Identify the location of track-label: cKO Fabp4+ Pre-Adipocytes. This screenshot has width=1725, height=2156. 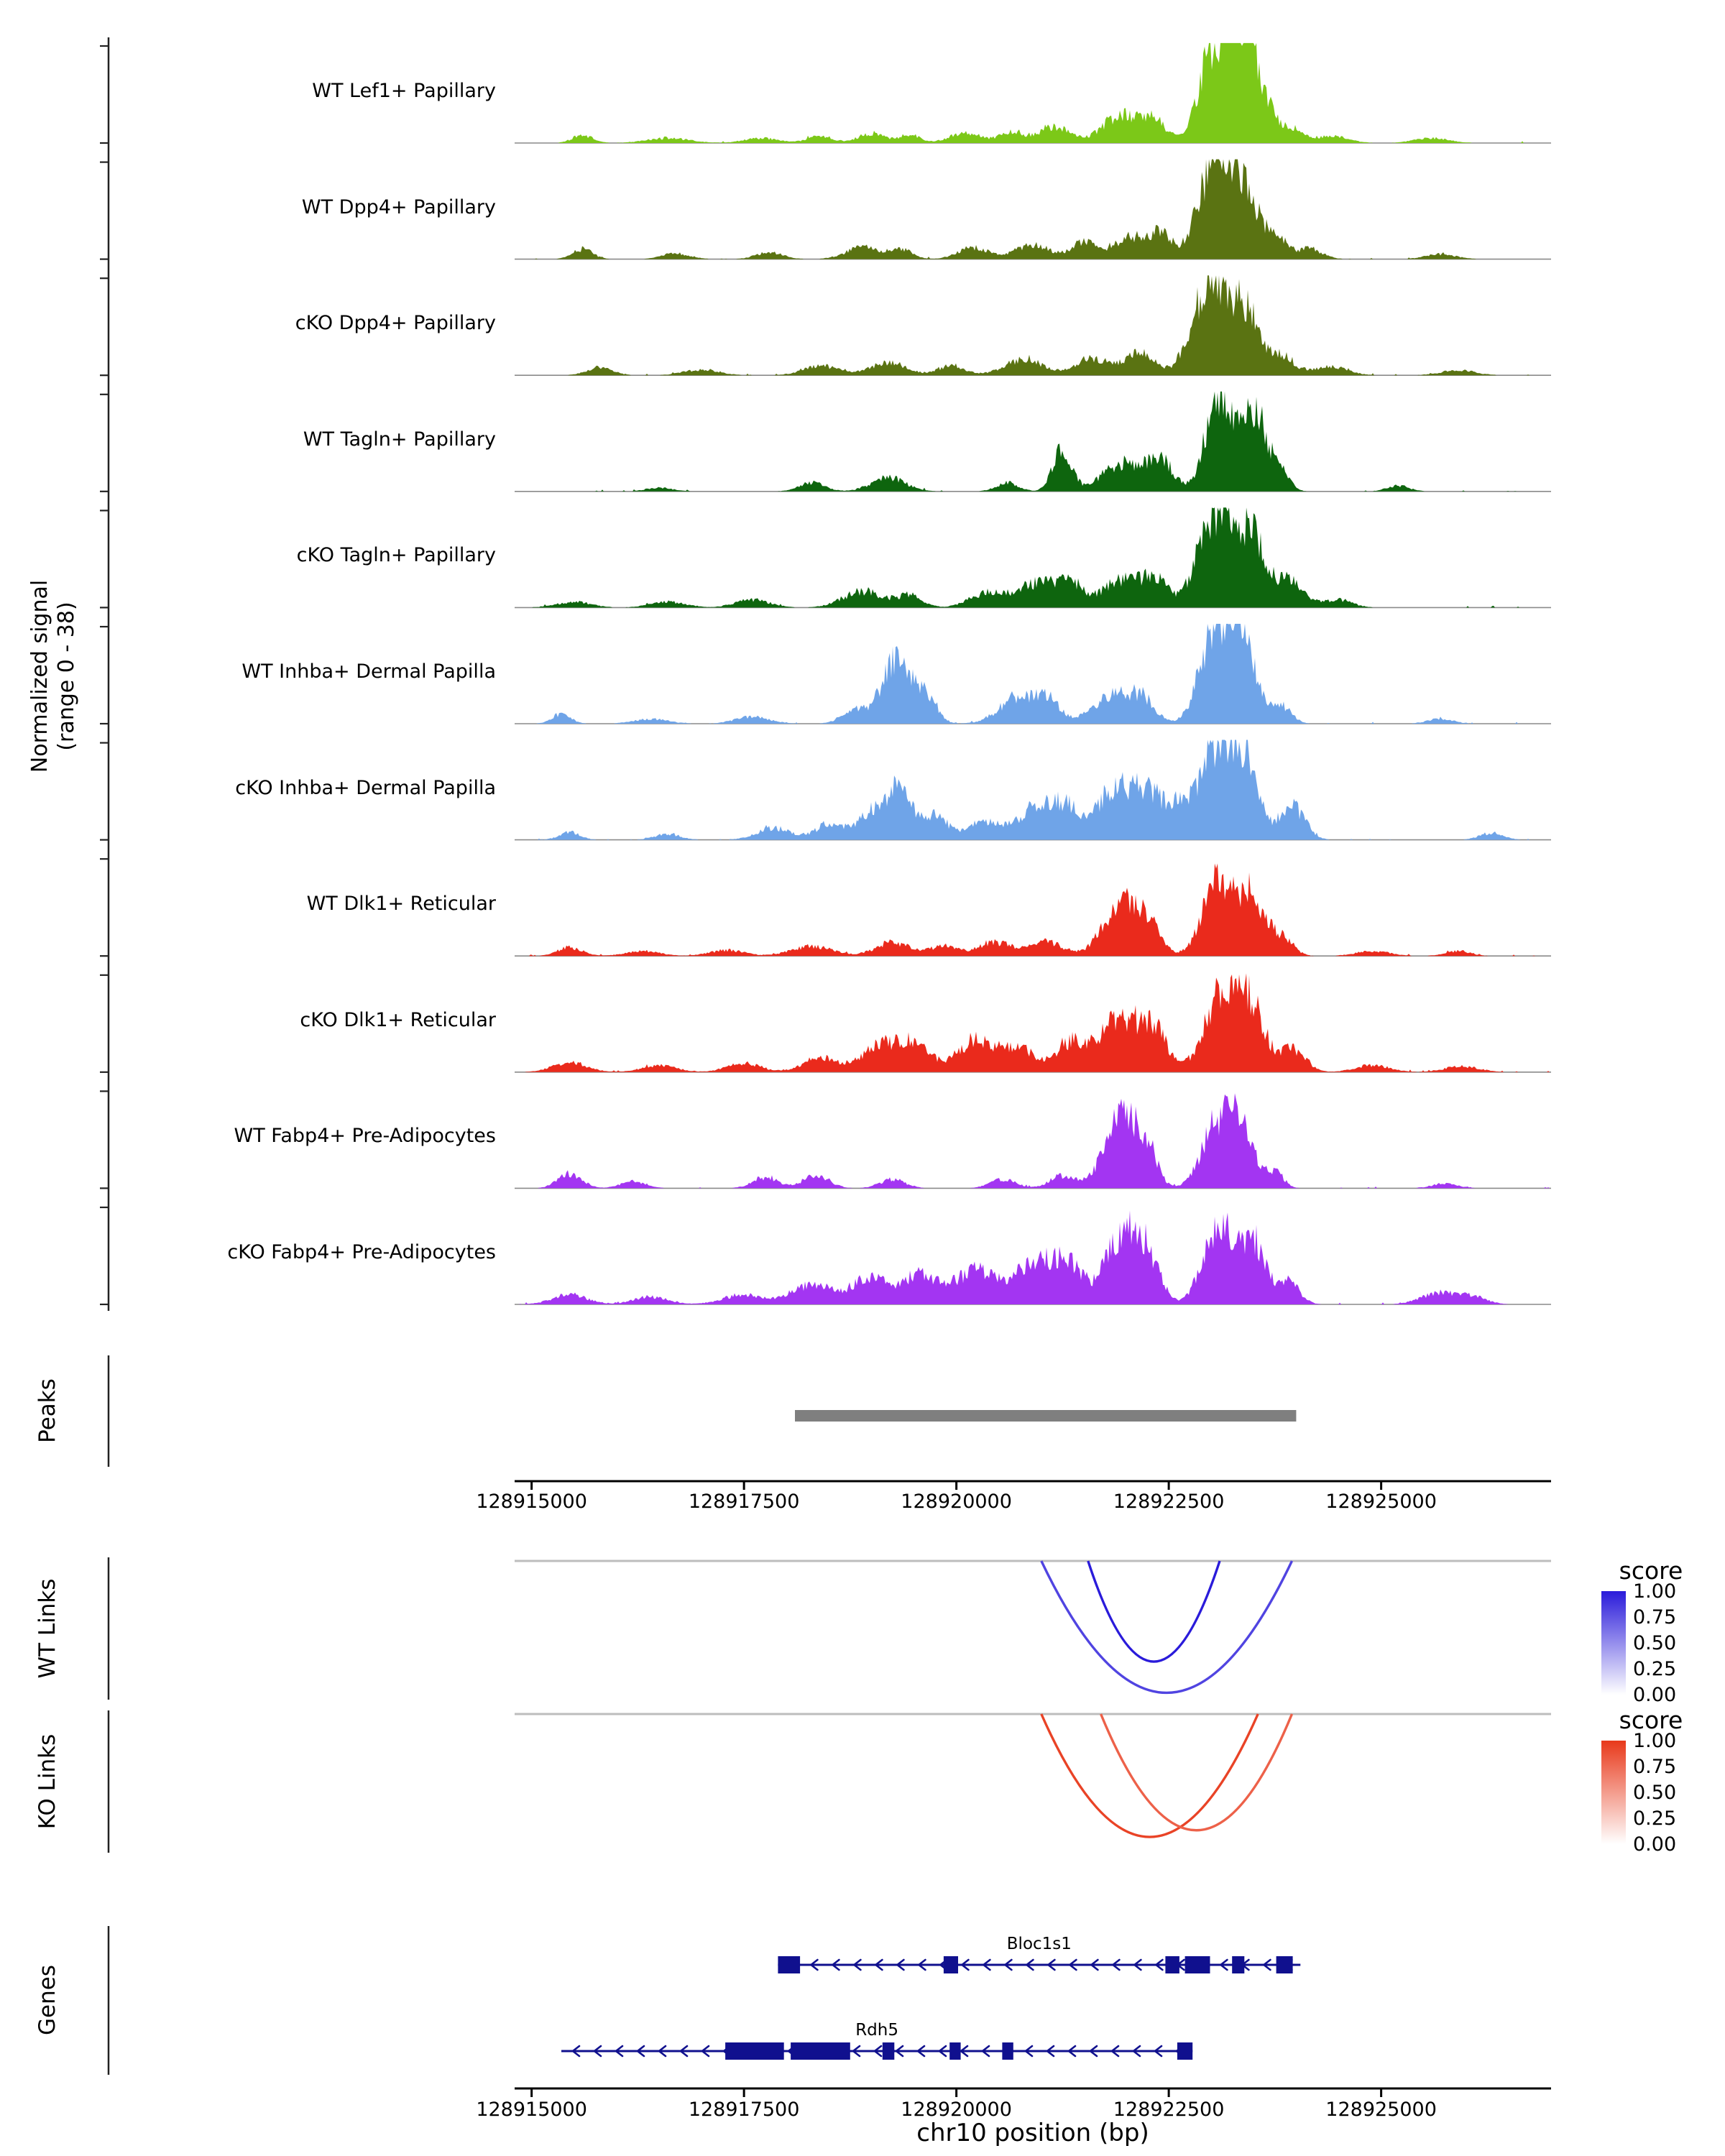
(361, 1252).